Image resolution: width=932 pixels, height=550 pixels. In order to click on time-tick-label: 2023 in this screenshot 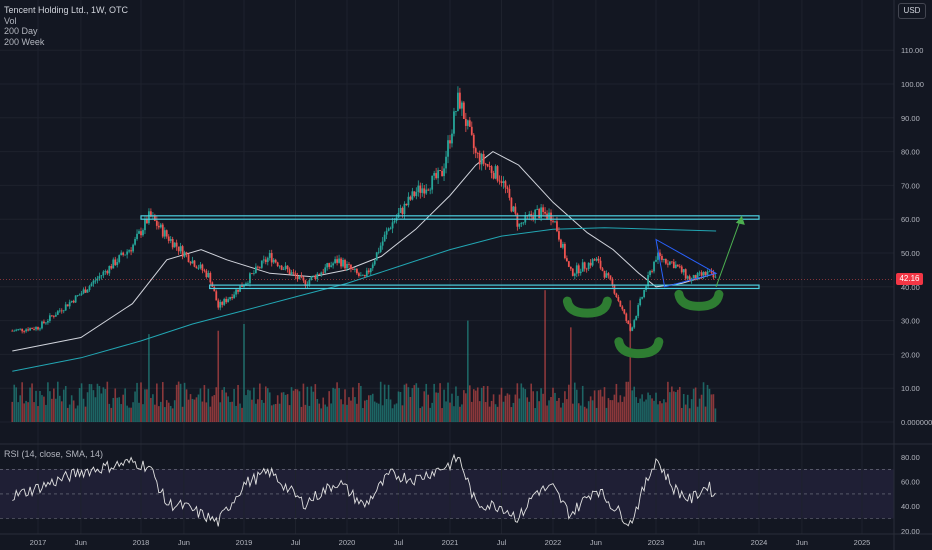, I will do `click(656, 542)`.